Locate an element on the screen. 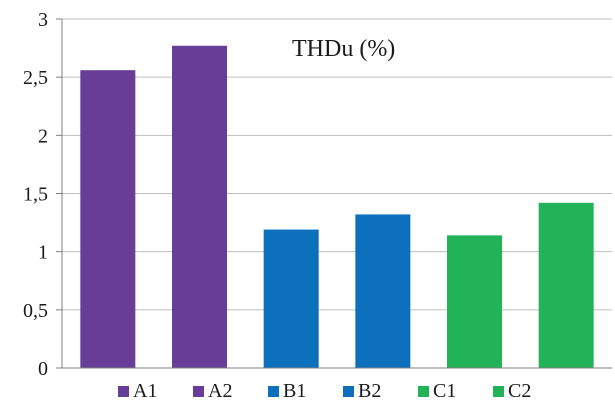  legend-label-a2: A2 is located at coordinates (220, 391).